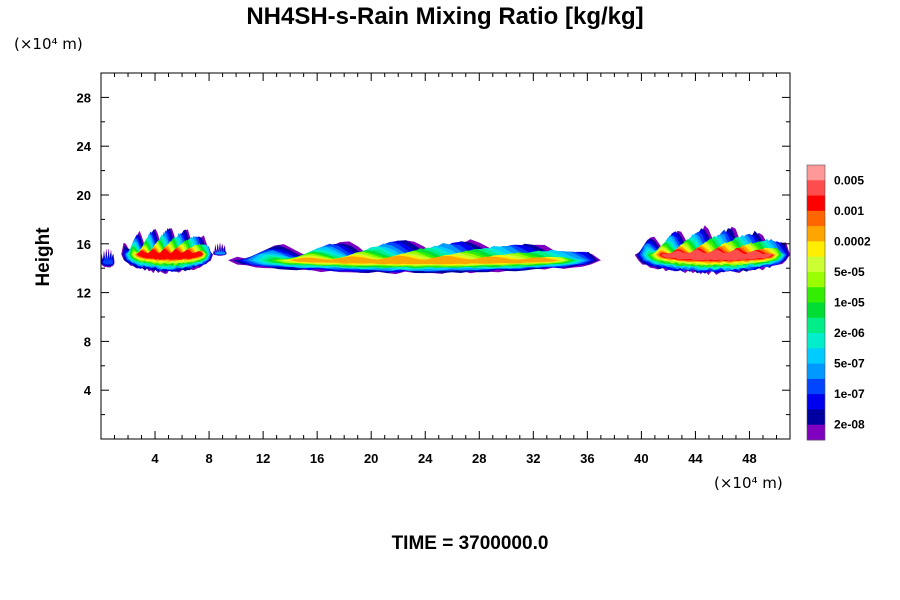  I want to click on x-tick-label: 48, so click(749, 458).